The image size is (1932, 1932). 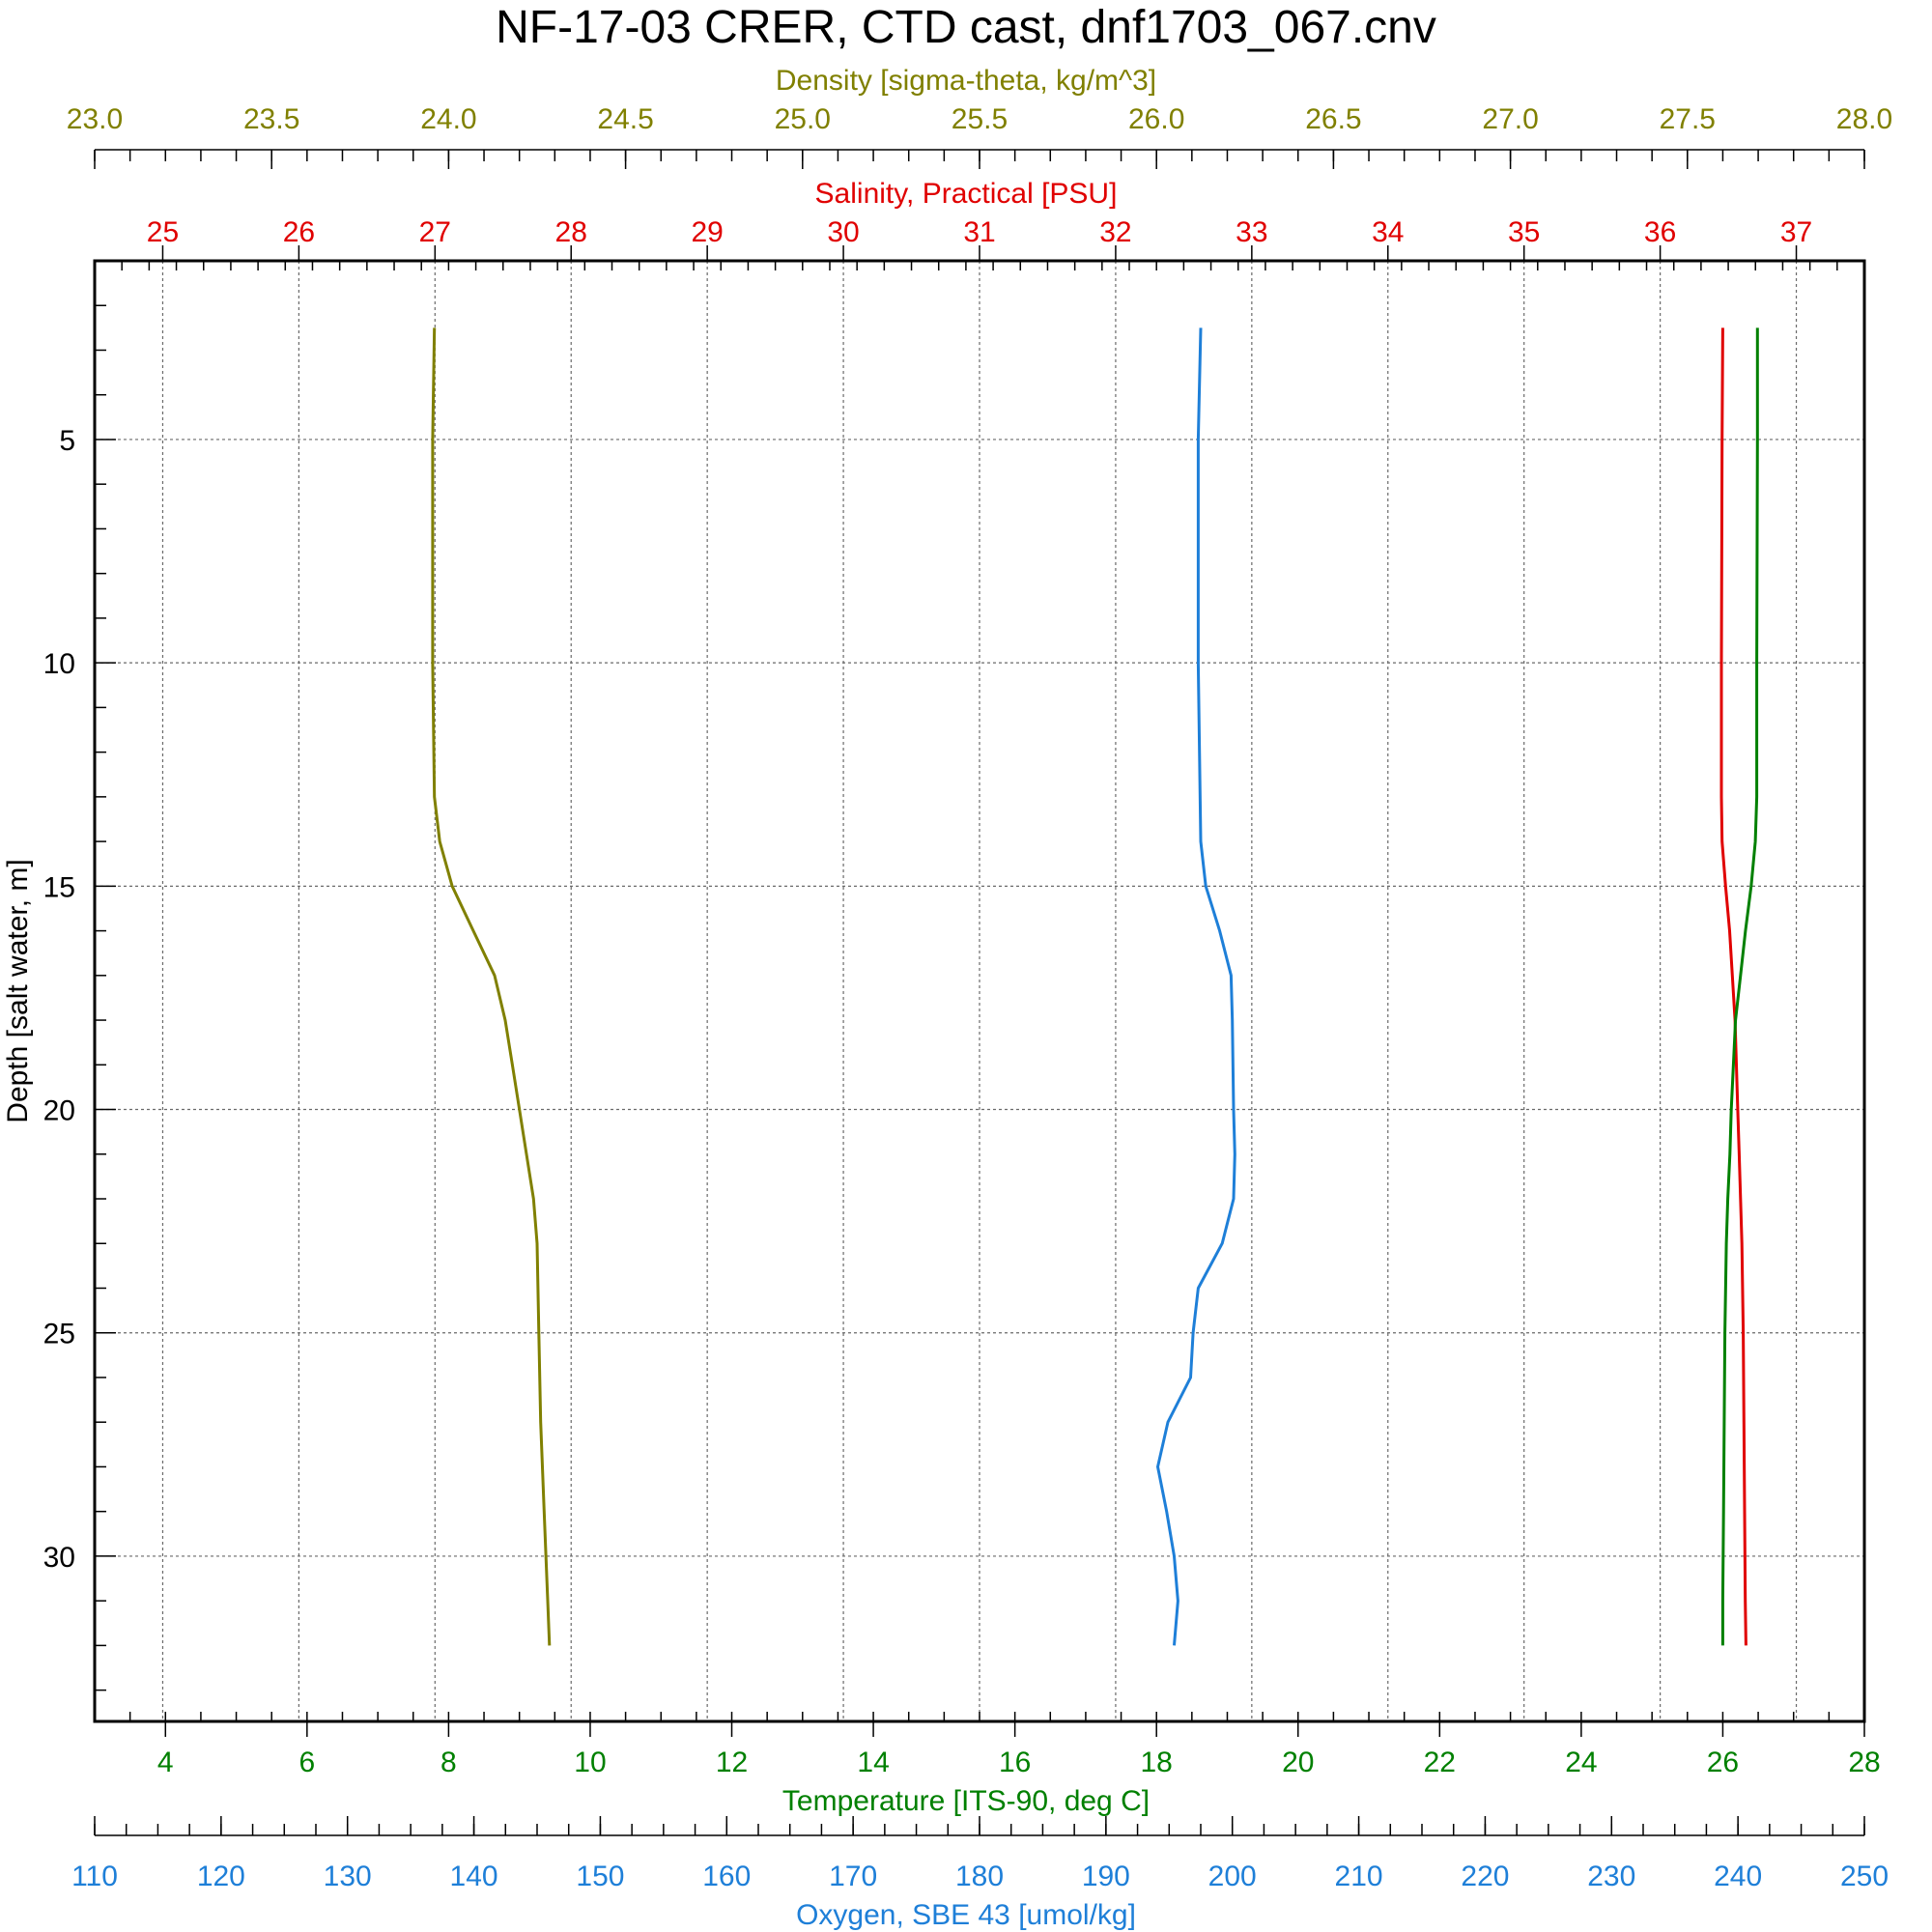 What do you see at coordinates (1723, 1762) in the screenshot?
I see `temperature-tick-label: 26` at bounding box center [1723, 1762].